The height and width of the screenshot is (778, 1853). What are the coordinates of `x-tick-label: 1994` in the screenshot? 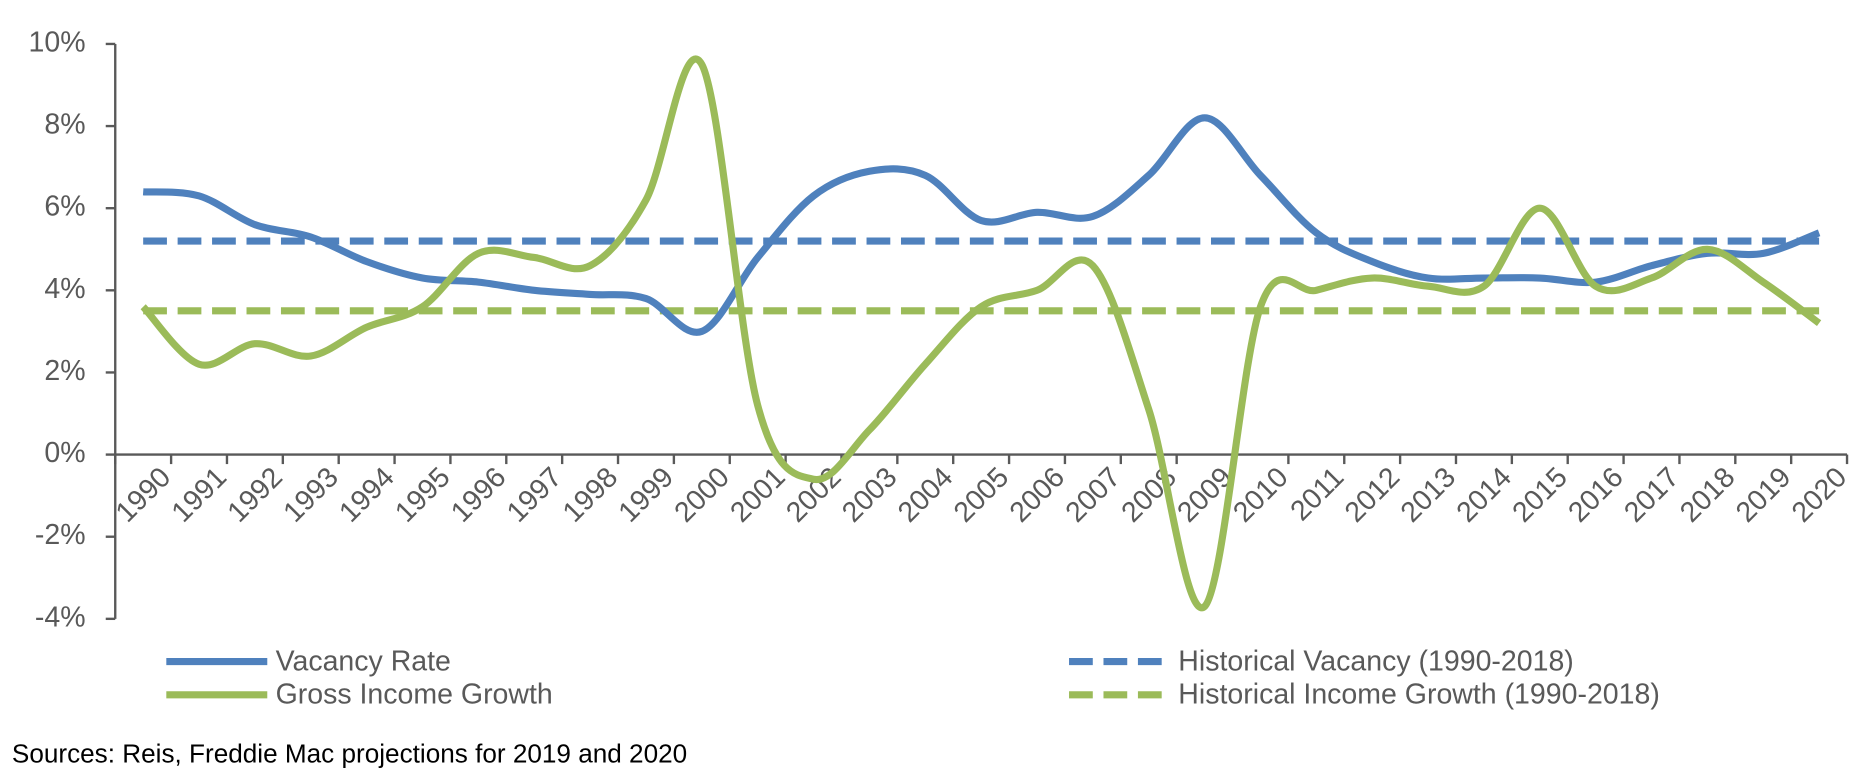 It's located at (367, 495).